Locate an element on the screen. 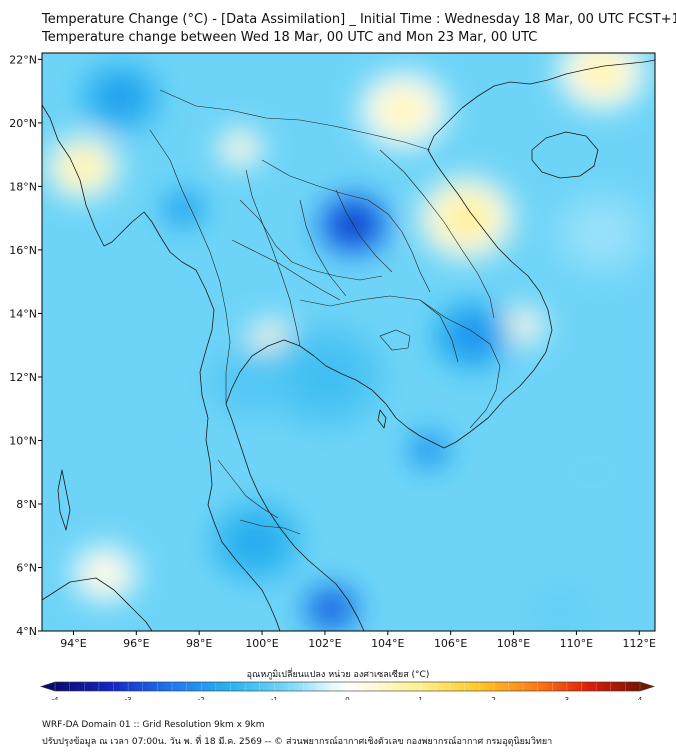 This screenshot has width=676, height=756. coastline-gulf-upper is located at coordinates (335, 394).